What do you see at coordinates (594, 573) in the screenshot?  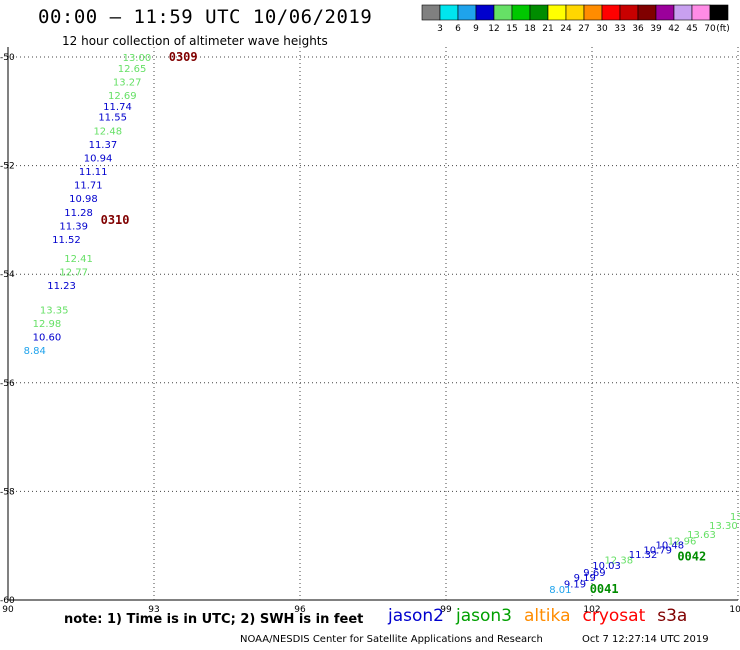 I see `data-point-label: 9.69` at bounding box center [594, 573].